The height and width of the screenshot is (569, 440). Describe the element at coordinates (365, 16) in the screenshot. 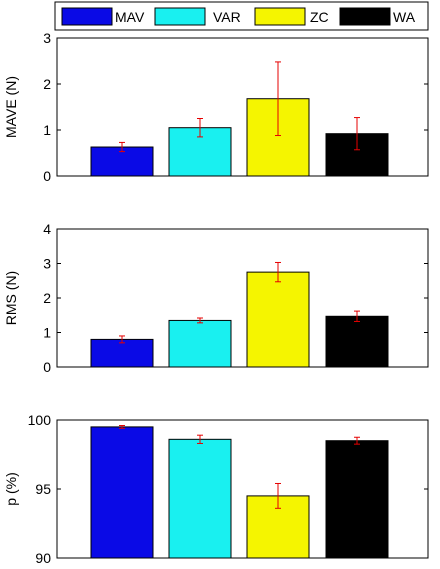

I see `legend-swatch-wa` at that location.